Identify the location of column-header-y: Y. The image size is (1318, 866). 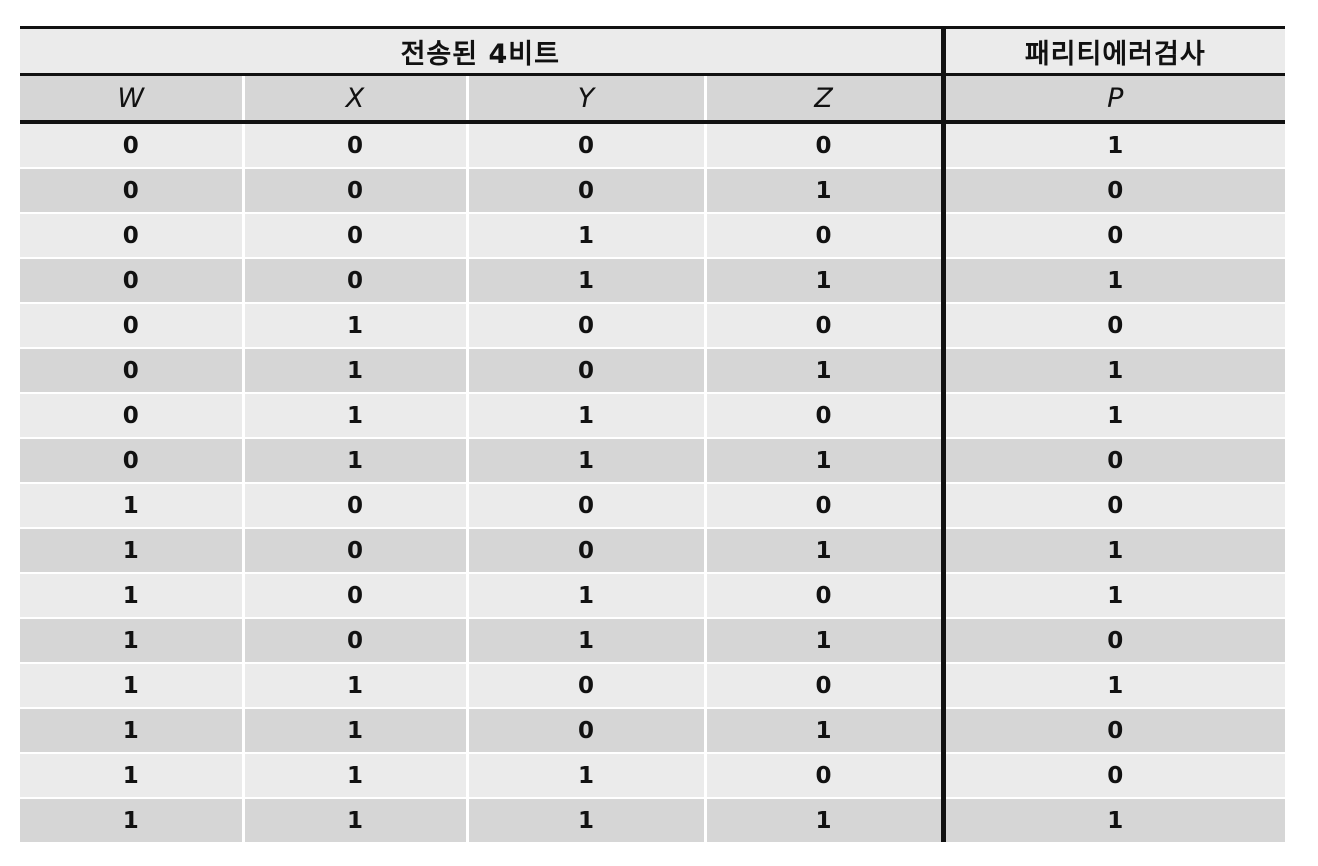
(586, 99).